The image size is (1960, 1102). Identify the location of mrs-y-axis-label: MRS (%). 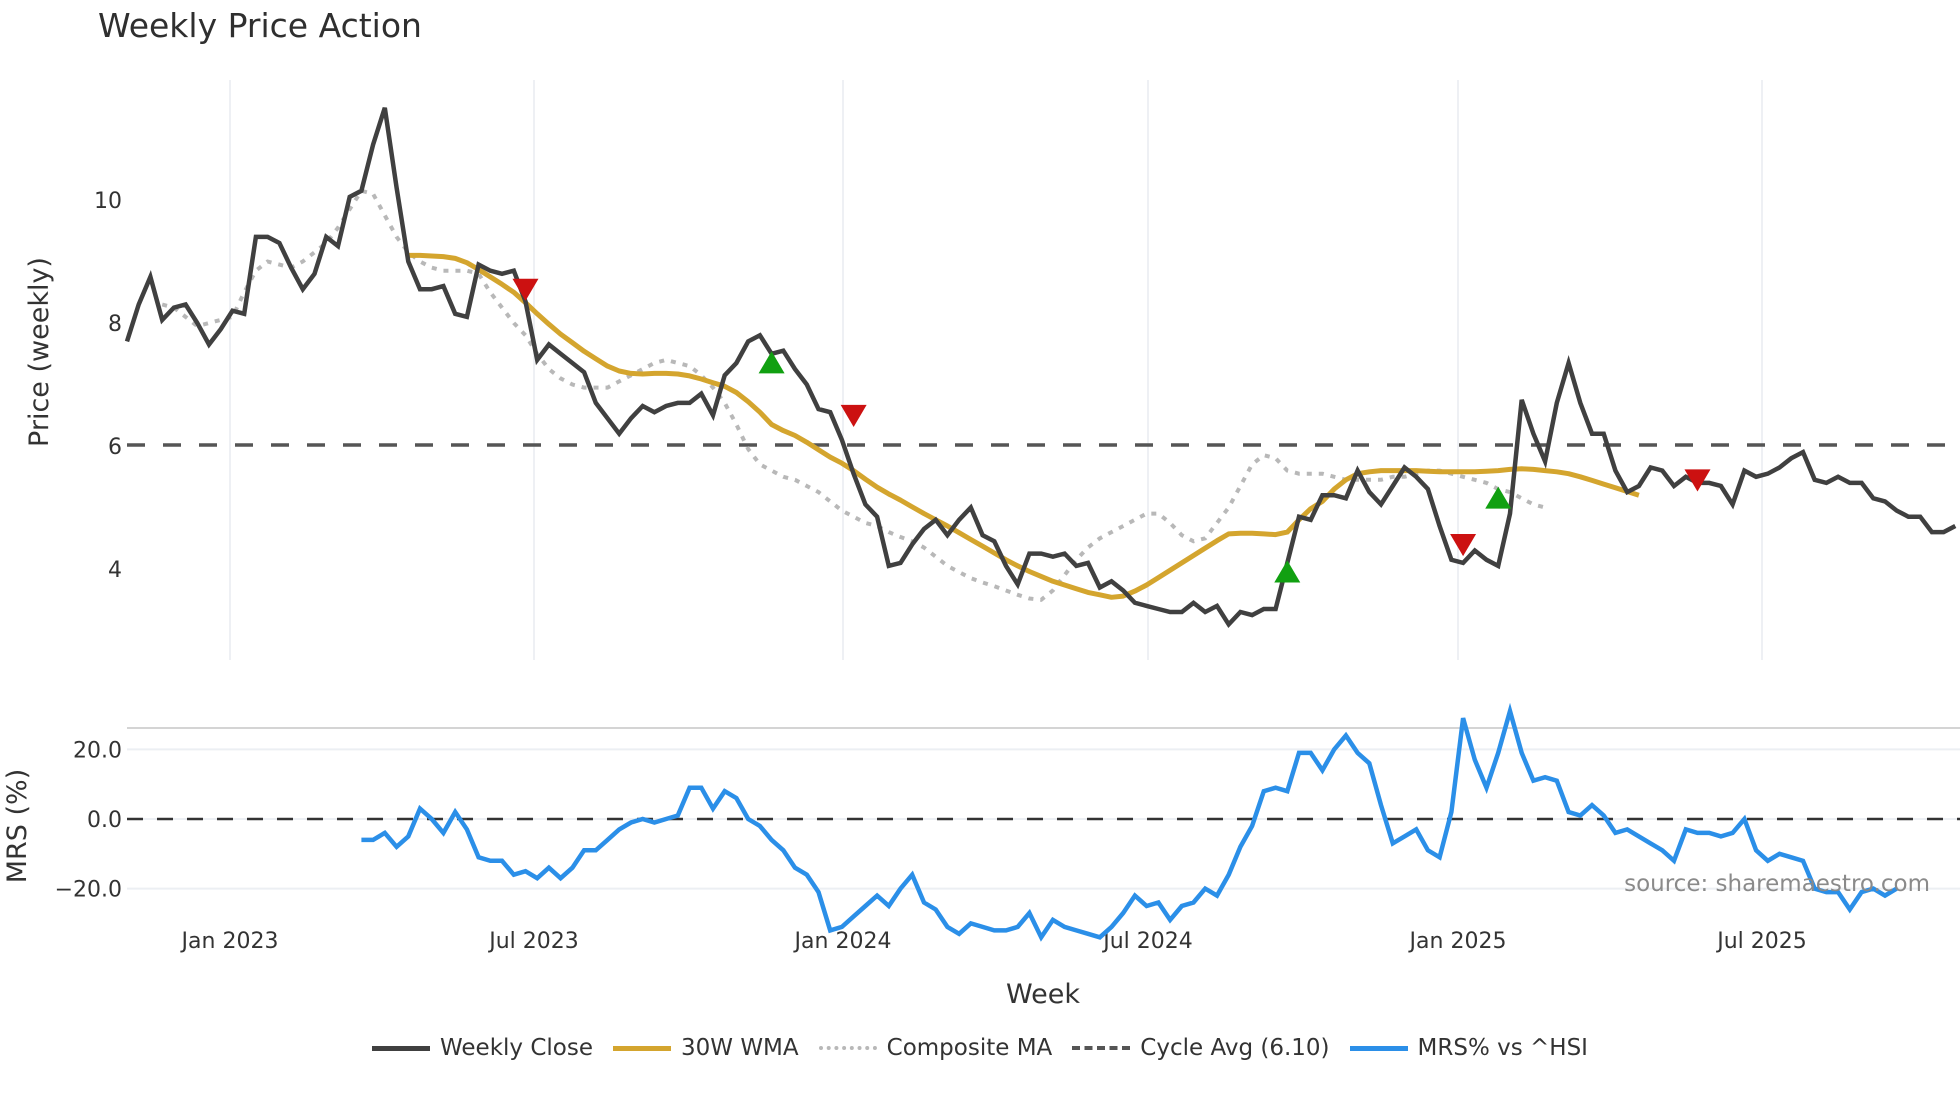
(17, 826).